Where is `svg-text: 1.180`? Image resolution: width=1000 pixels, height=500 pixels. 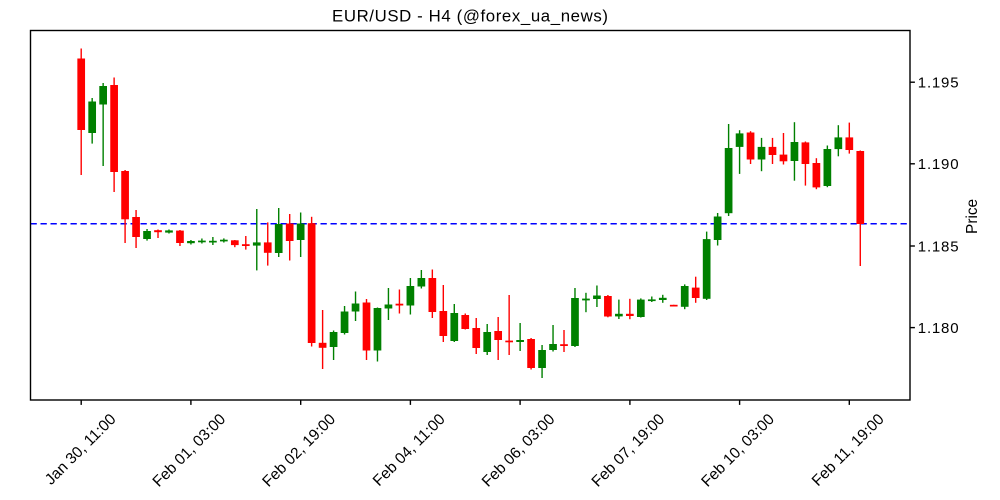 svg-text: 1.180 is located at coordinates (939, 328).